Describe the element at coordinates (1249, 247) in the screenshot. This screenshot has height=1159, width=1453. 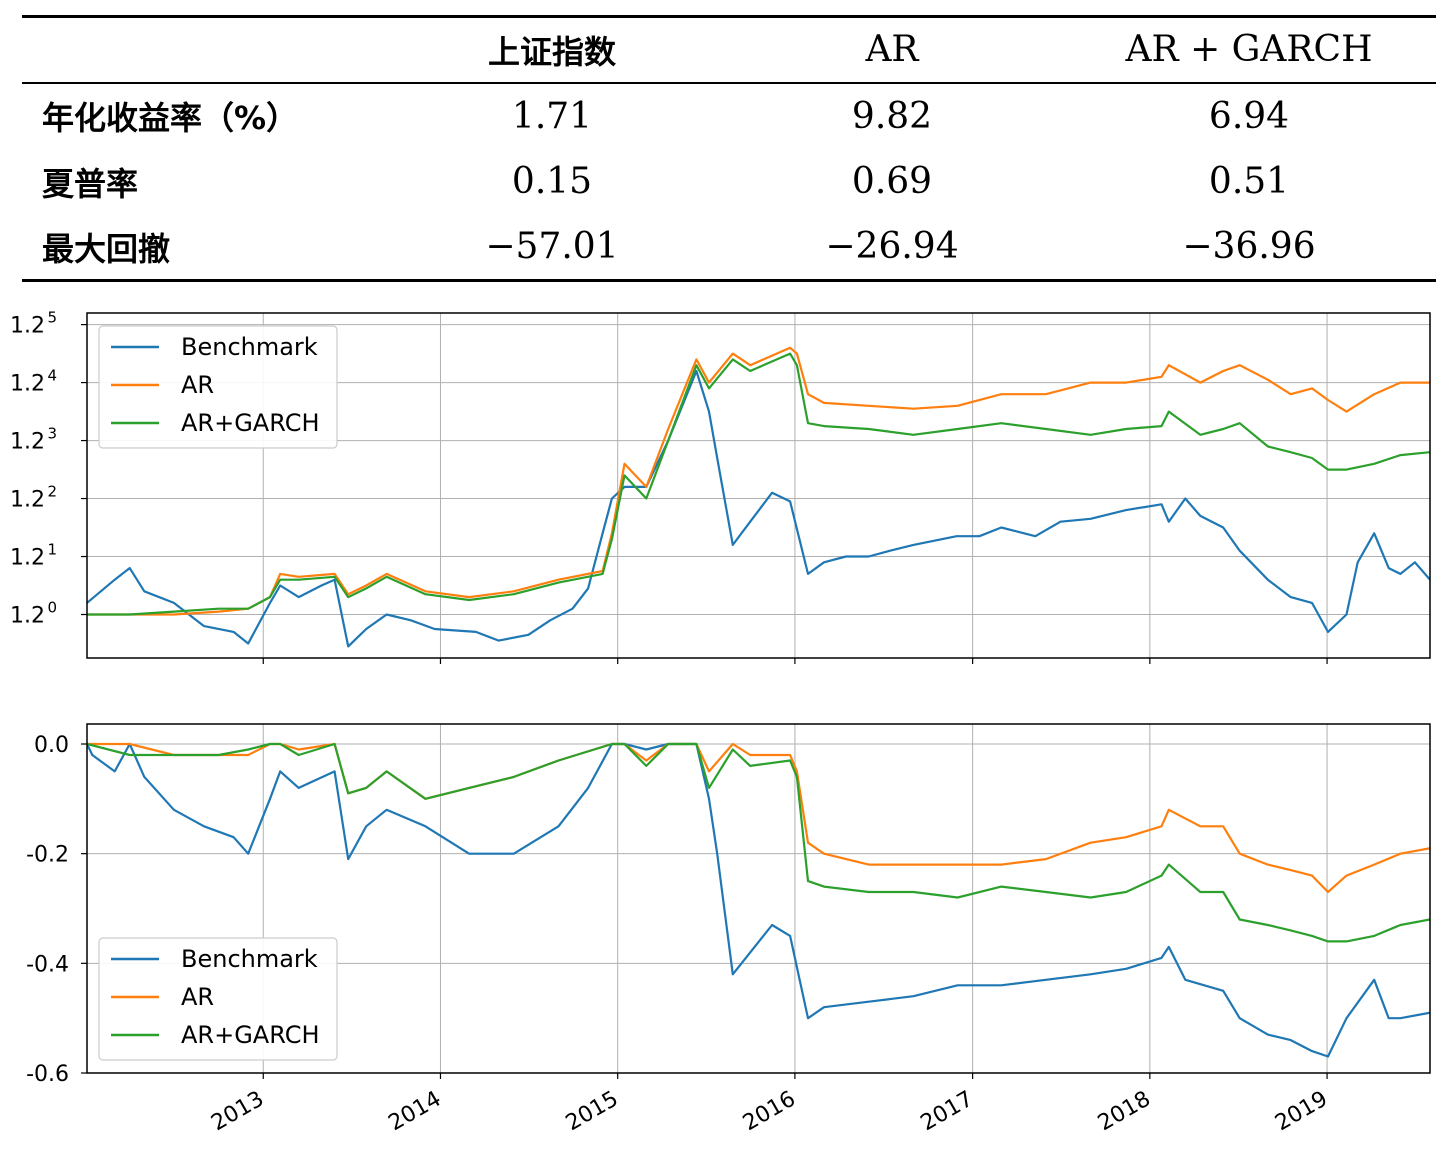
I see `table-cell: −36.96` at that location.